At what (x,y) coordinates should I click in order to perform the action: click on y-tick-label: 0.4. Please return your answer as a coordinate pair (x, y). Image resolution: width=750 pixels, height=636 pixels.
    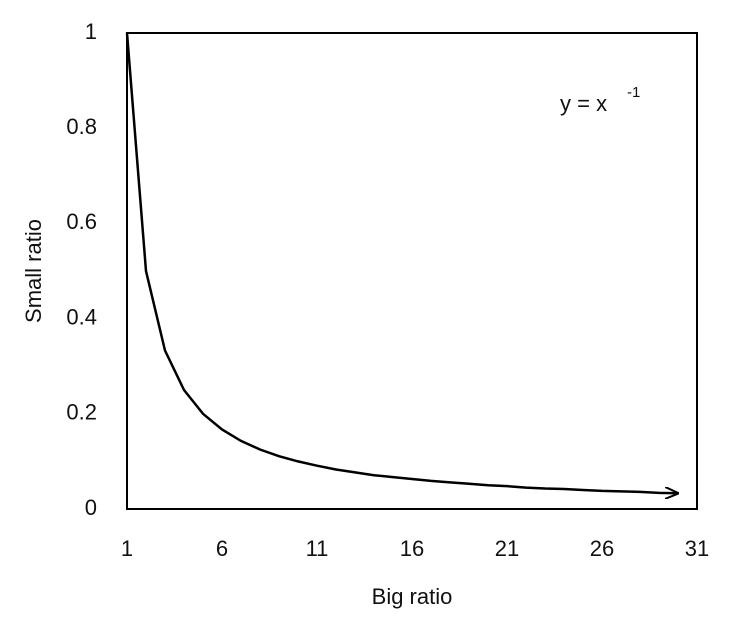
    Looking at the image, I should click on (81, 316).